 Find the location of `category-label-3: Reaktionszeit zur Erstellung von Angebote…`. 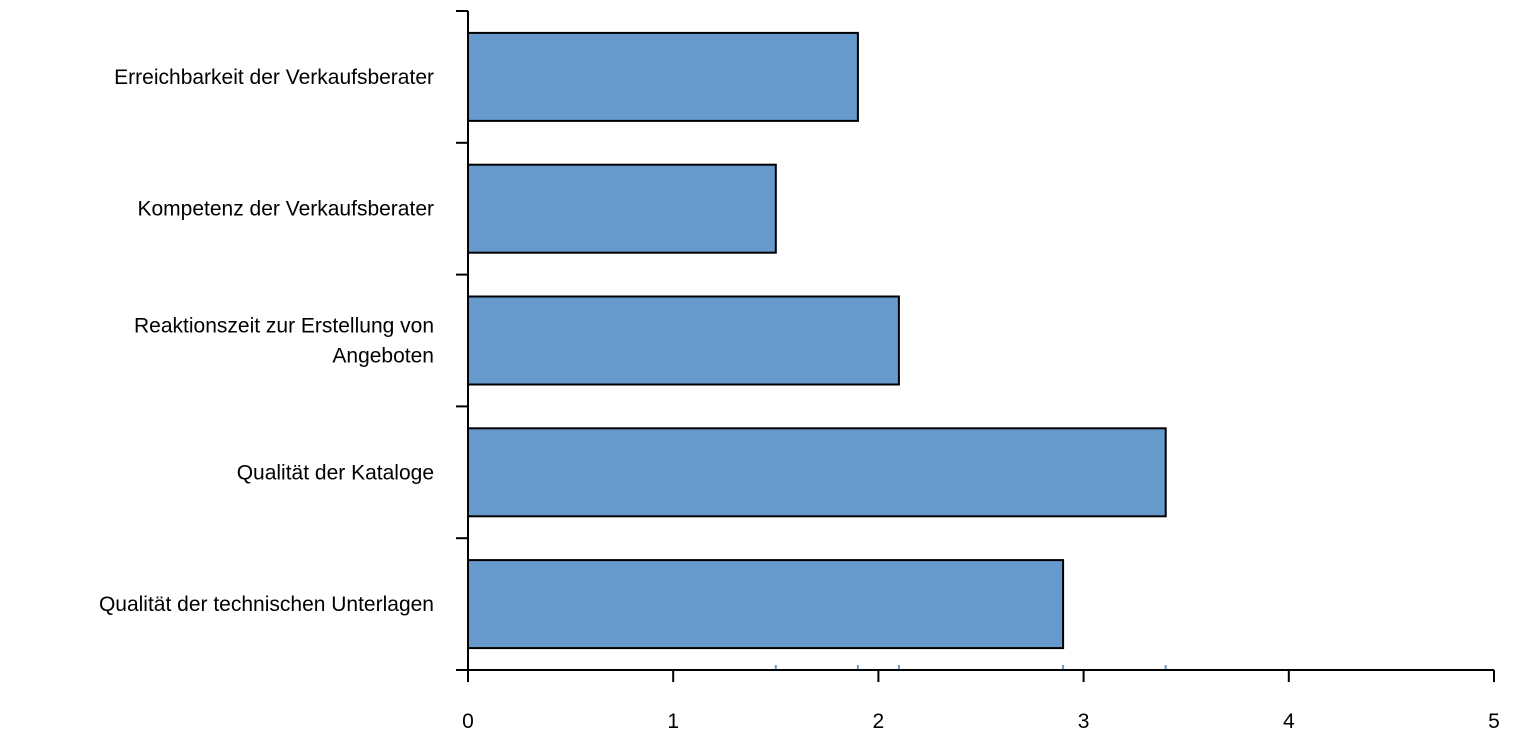

category-label-3: Reaktionszeit zur Erstellung von Angebote… is located at coordinates (284, 341).